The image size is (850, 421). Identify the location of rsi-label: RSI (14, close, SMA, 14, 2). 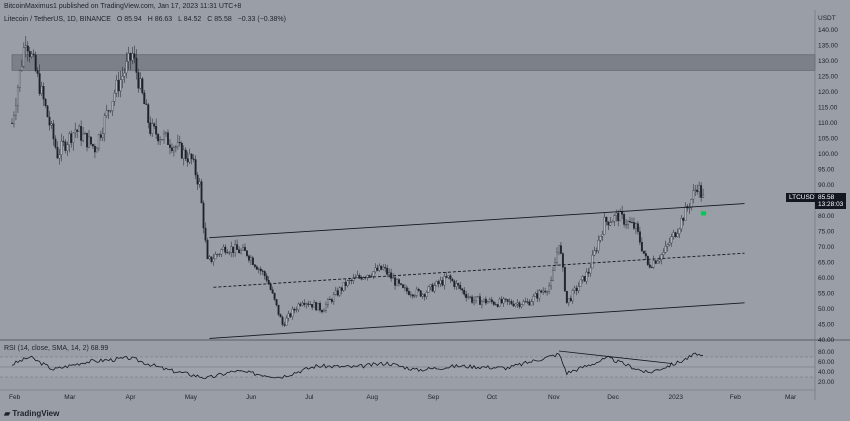
(46, 348).